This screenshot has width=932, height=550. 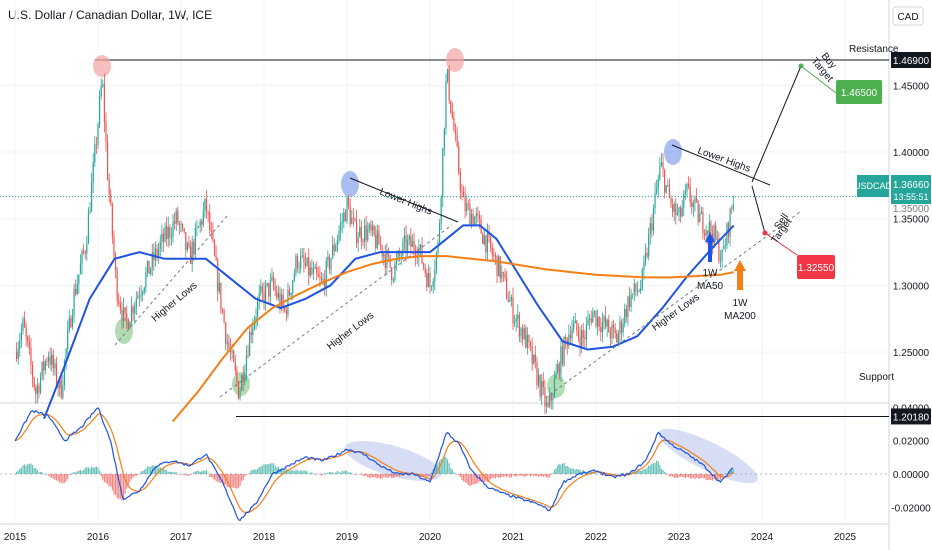 I want to click on buy-target-box, so click(x=859, y=92).